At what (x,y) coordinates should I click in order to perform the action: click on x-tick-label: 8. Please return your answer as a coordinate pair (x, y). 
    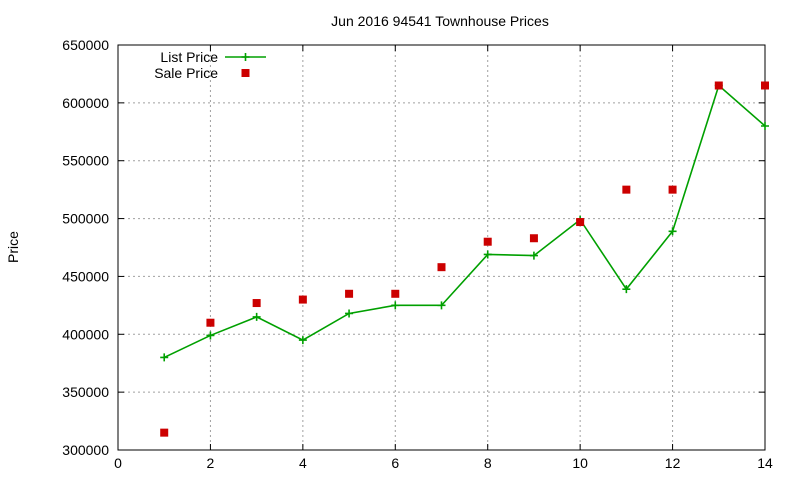
    Looking at the image, I should click on (488, 463).